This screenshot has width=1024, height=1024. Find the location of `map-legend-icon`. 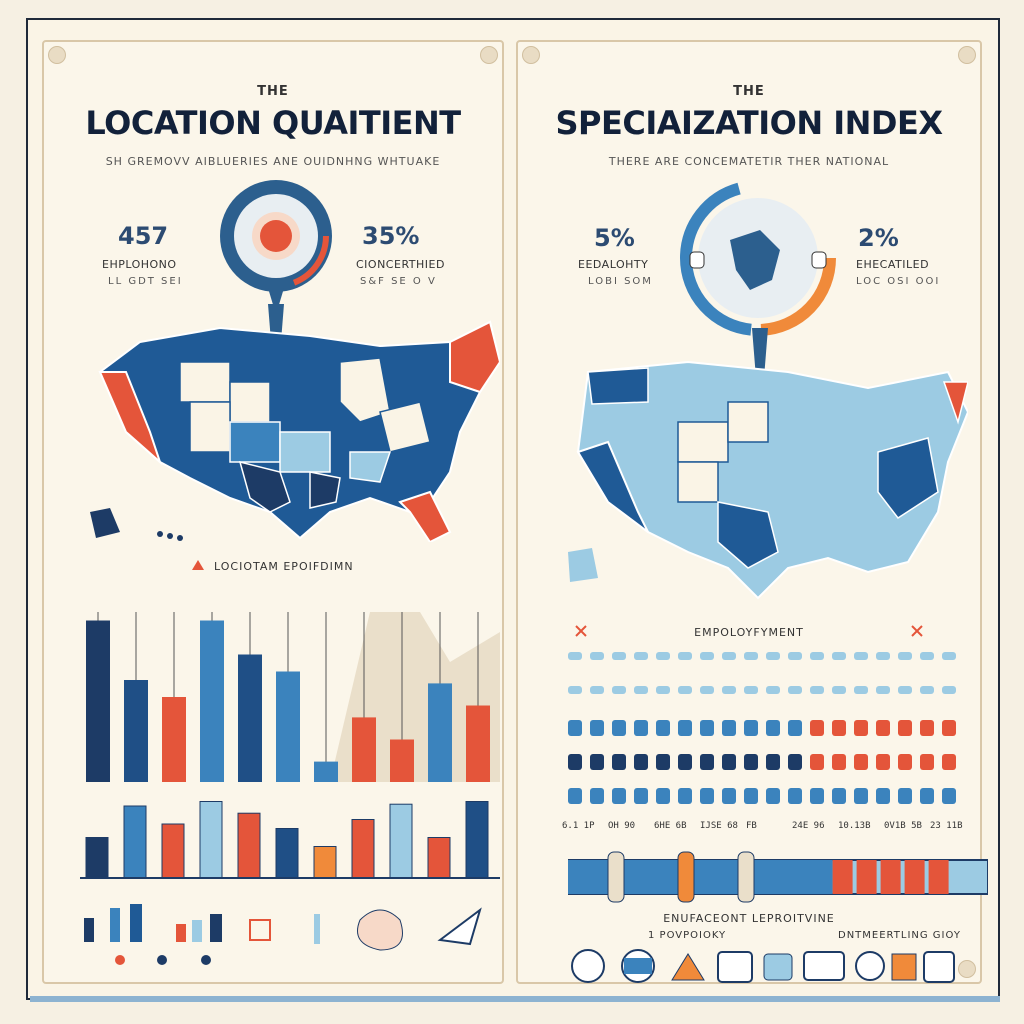

map-legend-icon is located at coordinates (198, 565).